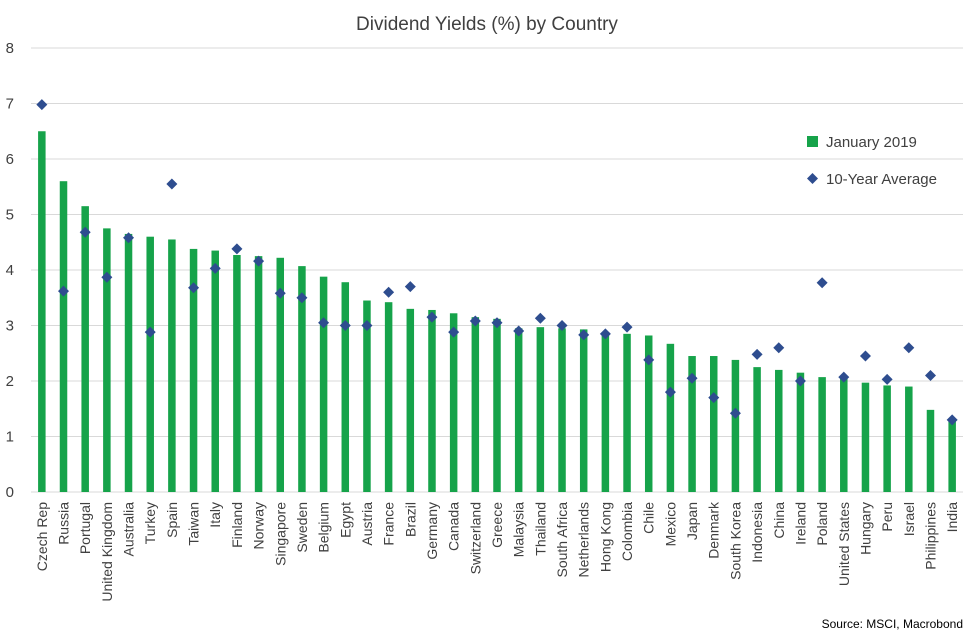 The height and width of the screenshot is (642, 975). What do you see at coordinates (128, 363) in the screenshot?
I see `bar-australia` at bounding box center [128, 363].